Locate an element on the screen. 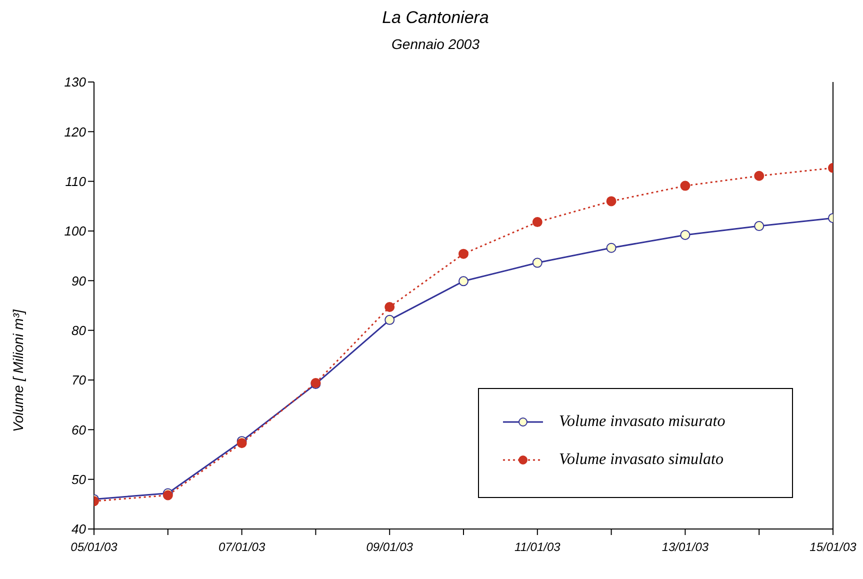 The height and width of the screenshot is (579, 863). y-tick-label: 90 is located at coordinates (79, 280).